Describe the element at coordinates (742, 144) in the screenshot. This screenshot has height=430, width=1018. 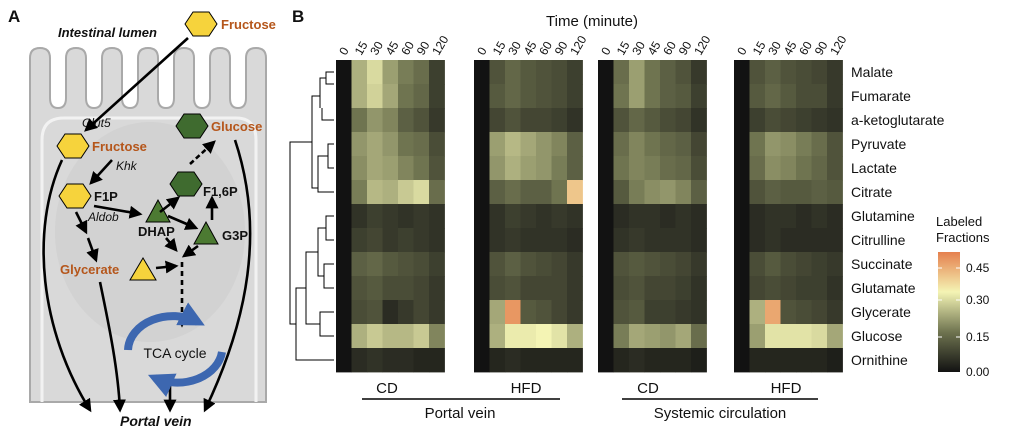
I see `cell-systemic-hfd-pyruvate-t0` at that location.